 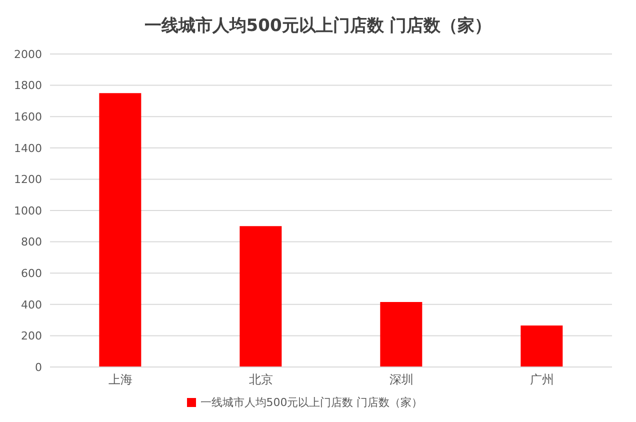 I want to click on y-tick-label: 200, so click(x=31, y=336).